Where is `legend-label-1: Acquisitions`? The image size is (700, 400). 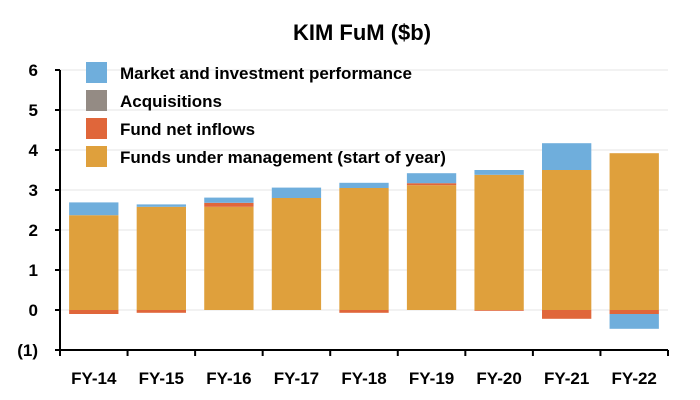 legend-label-1: Acquisitions is located at coordinates (171, 101).